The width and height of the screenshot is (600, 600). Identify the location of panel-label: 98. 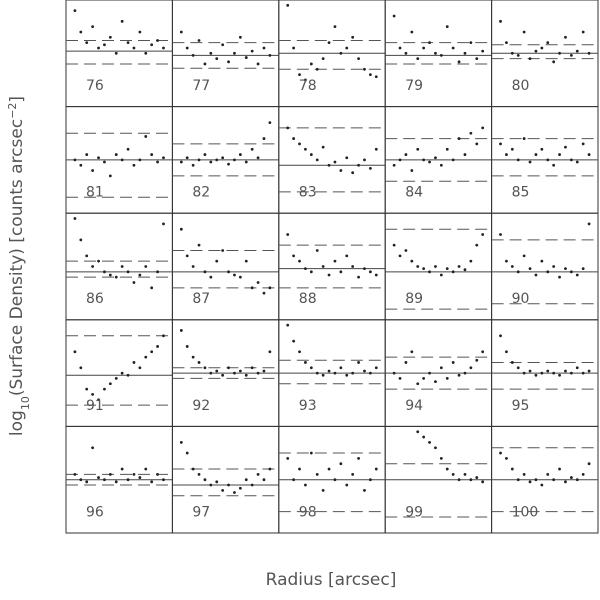
(308, 512).